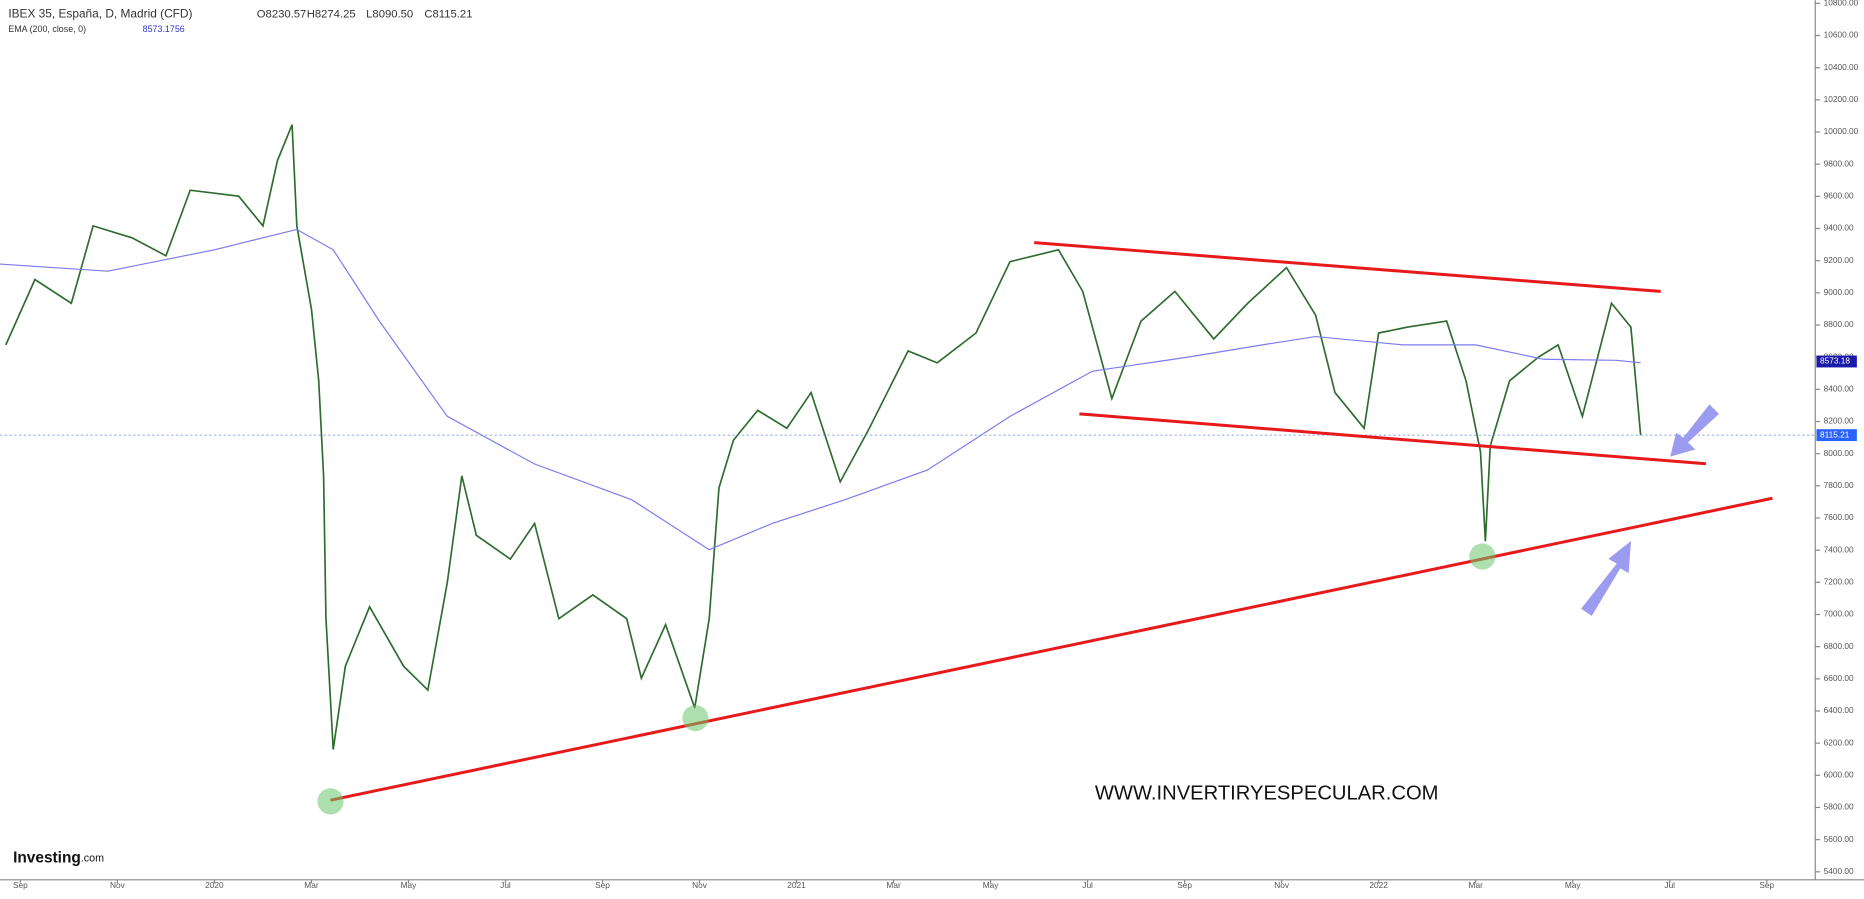 The height and width of the screenshot is (899, 1864). Describe the element at coordinates (1839, 646) in the screenshot. I see `y-tick-label: 6800.00` at that location.